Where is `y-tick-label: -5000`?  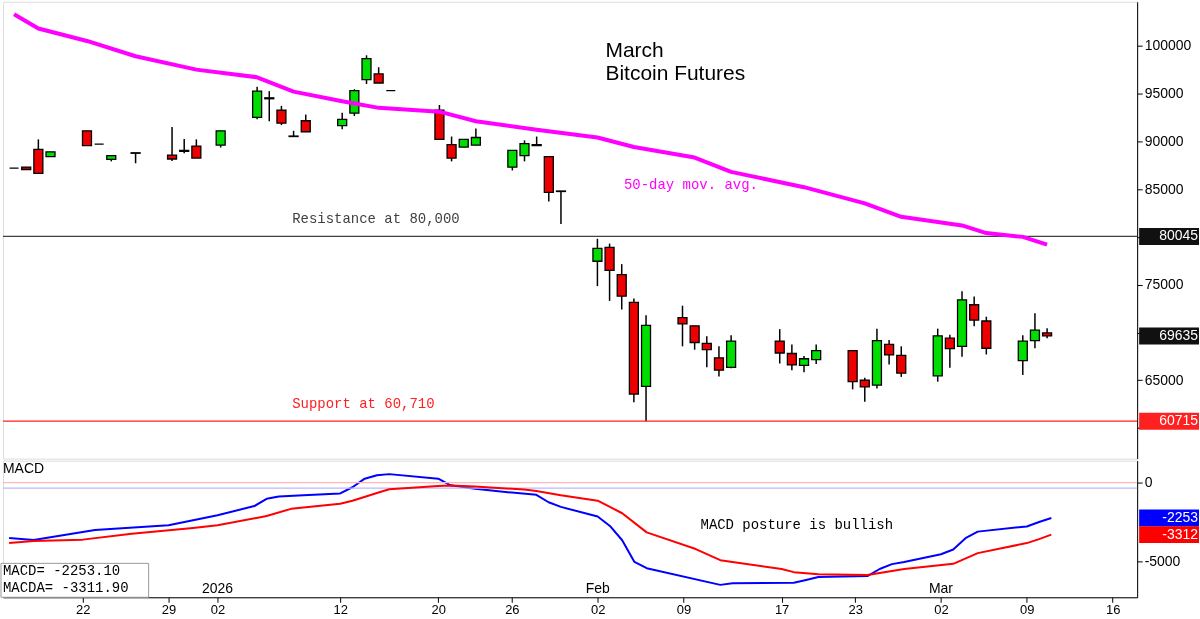
y-tick-label: -5000 is located at coordinates (1162, 560).